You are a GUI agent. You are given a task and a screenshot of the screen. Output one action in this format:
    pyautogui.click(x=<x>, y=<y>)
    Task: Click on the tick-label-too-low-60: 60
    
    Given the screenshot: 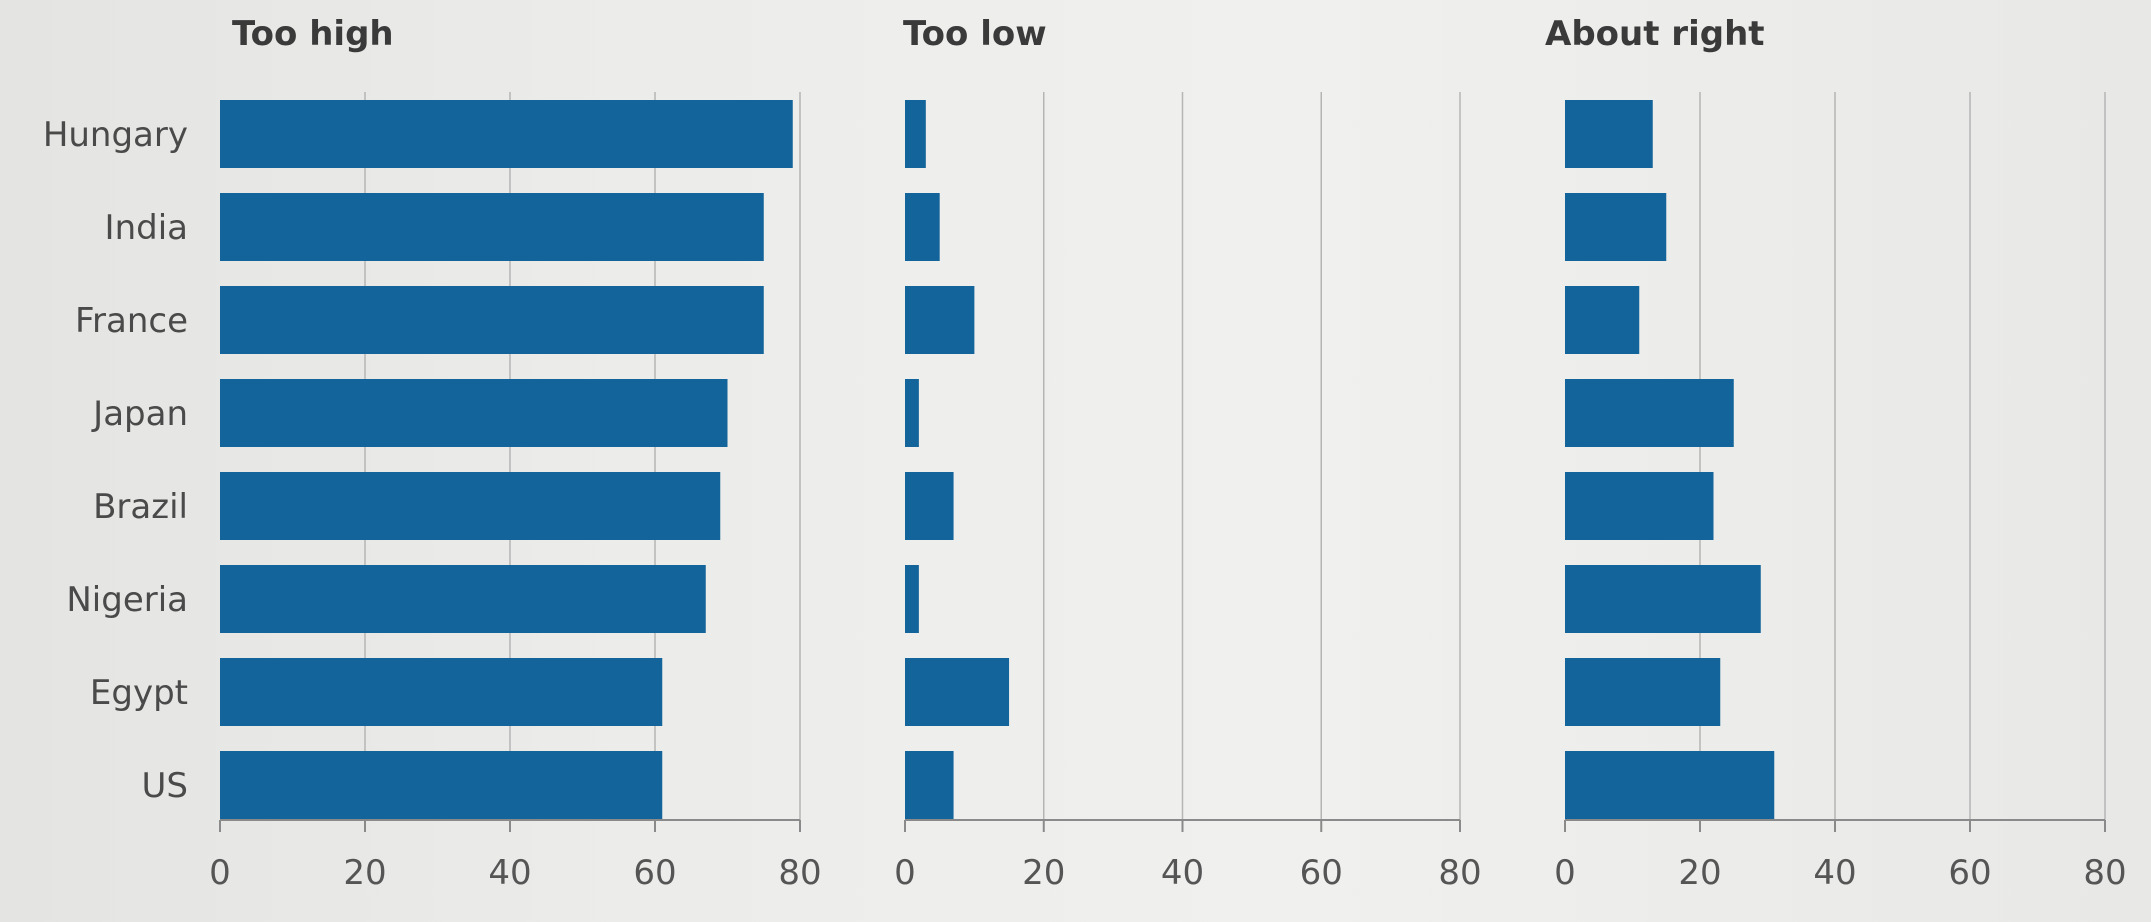 What is the action you would take?
    pyautogui.click(x=1321, y=873)
    